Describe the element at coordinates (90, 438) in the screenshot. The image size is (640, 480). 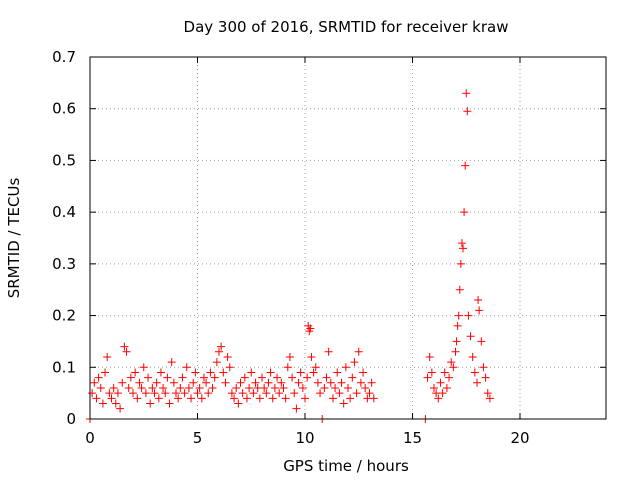
I see `x-tick-label: 0` at that location.